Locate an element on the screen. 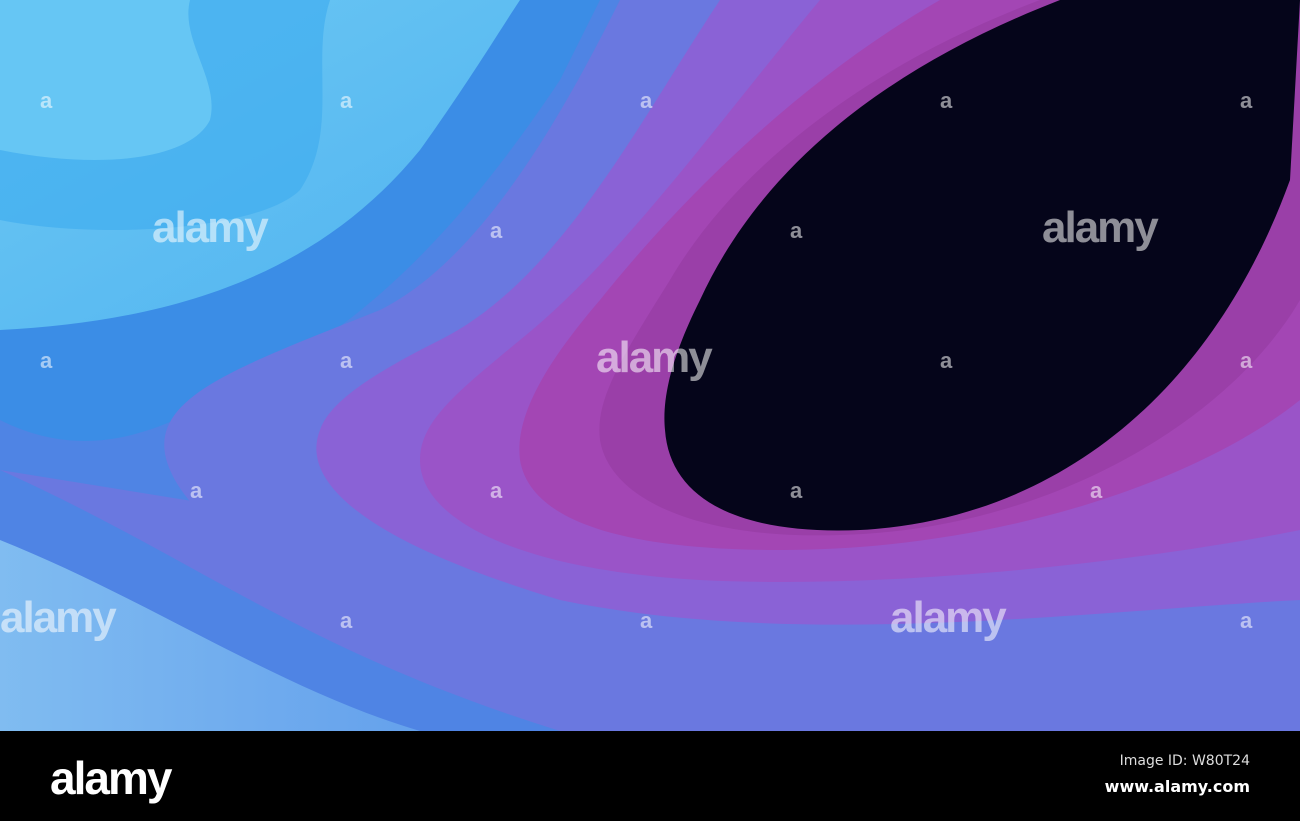 Image resolution: width=1300 pixels, height=821 pixels. image-id: Image ID: W80T24 is located at coordinates (1184, 761).